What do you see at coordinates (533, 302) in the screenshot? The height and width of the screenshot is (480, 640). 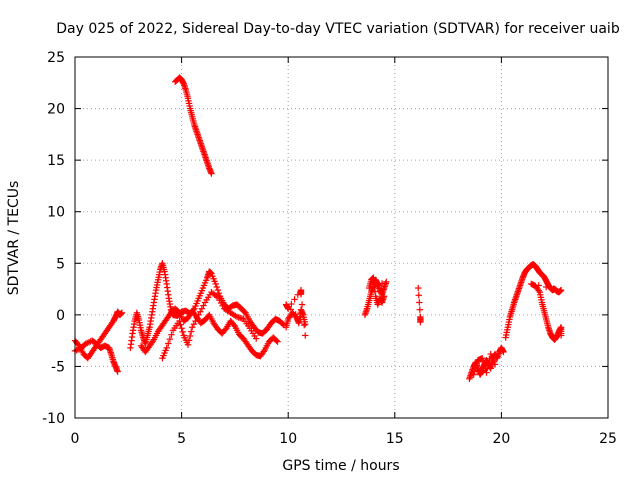 I see `series-arc-21h` at bounding box center [533, 302].